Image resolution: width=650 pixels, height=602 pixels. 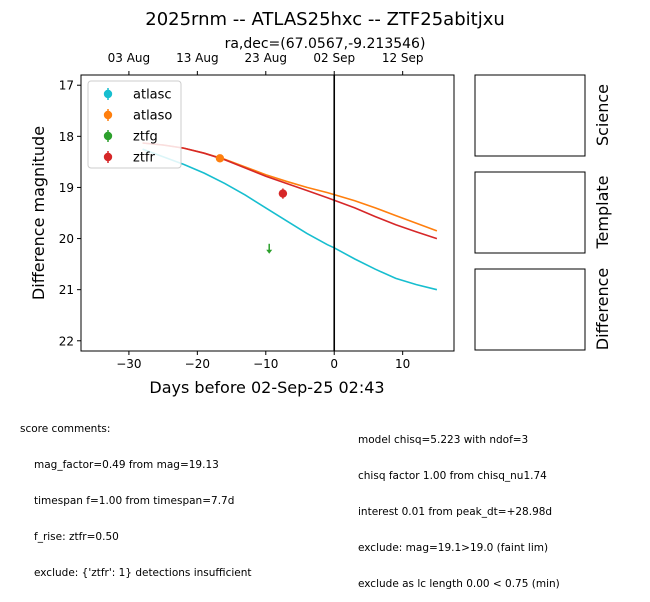 What do you see at coordinates (530, 309) in the screenshot?
I see `panel-difference` at bounding box center [530, 309].